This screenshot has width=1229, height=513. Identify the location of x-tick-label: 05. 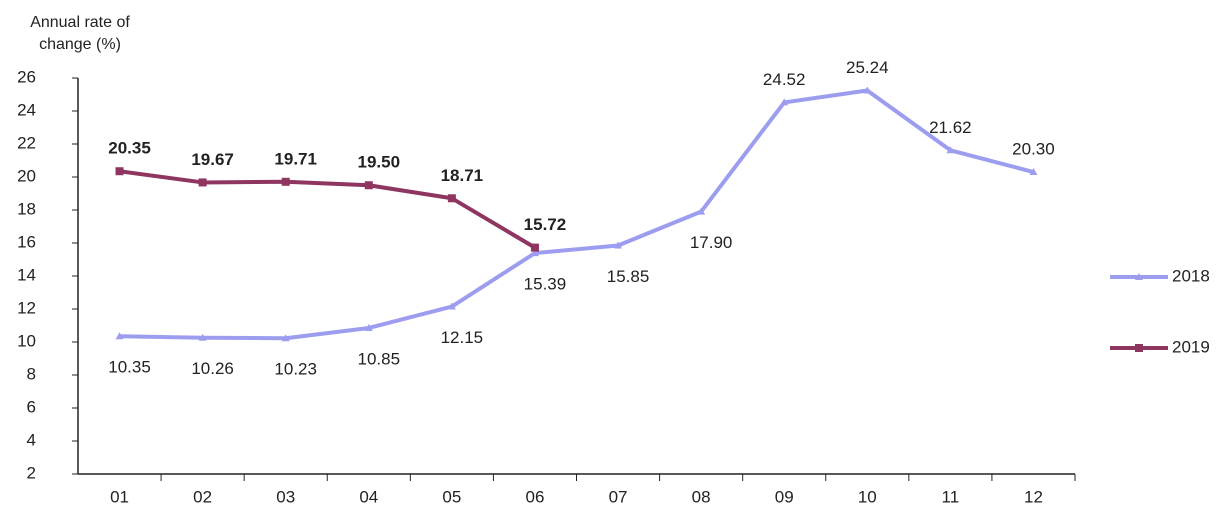
(451, 496).